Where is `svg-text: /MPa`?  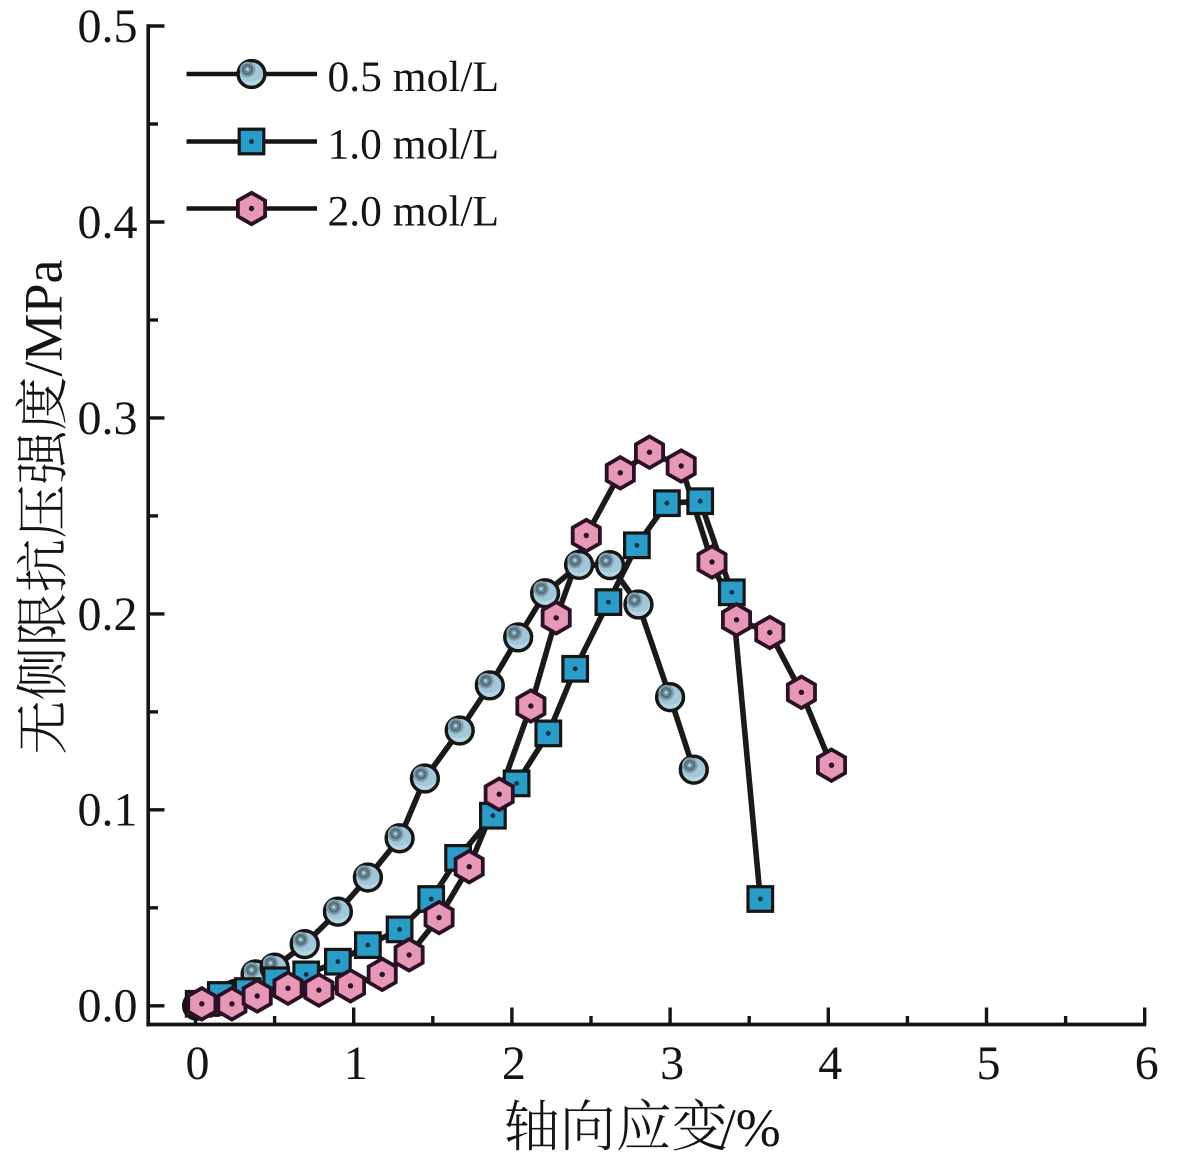
svg-text: /MPa is located at coordinates (44, 317).